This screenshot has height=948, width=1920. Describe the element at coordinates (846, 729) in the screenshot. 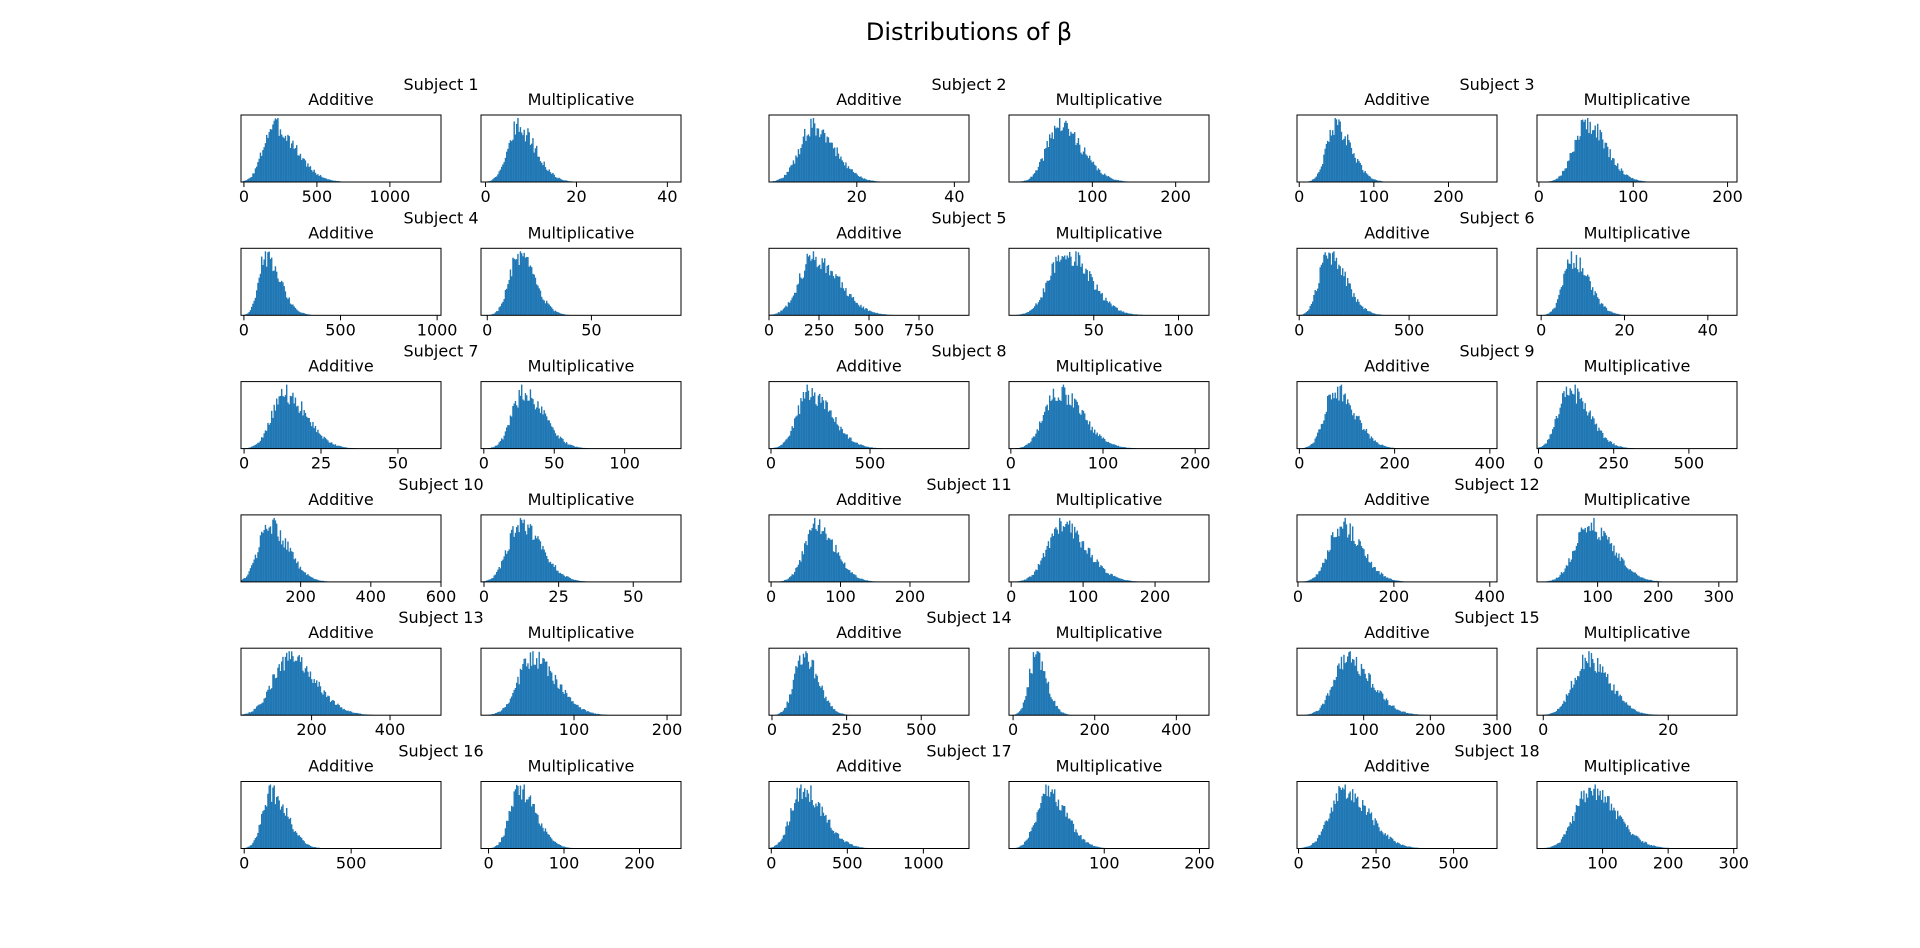

I see `x-tick-label: 250` at that location.